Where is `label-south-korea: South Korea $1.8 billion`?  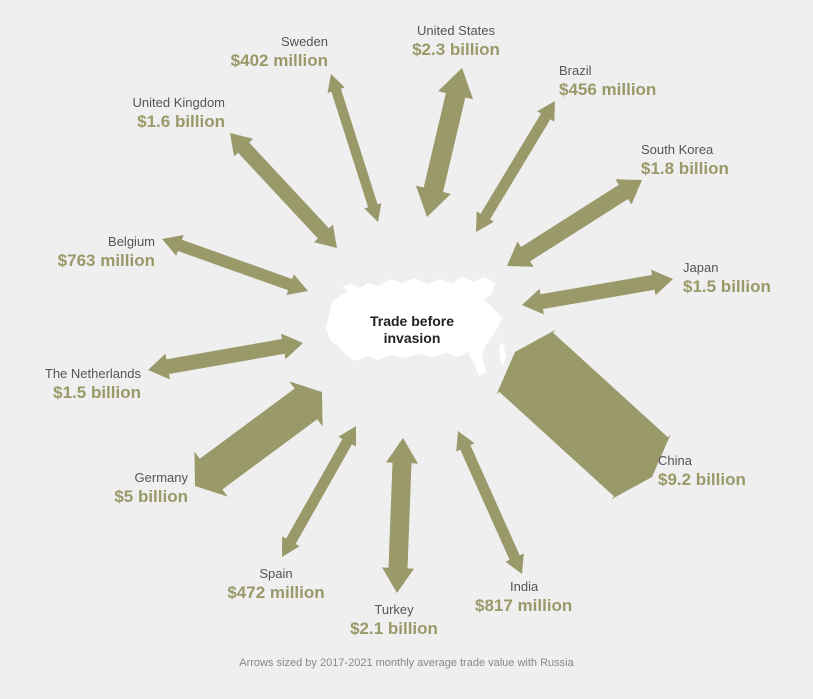 label-south-korea: South Korea $1.8 billion is located at coordinates (685, 160).